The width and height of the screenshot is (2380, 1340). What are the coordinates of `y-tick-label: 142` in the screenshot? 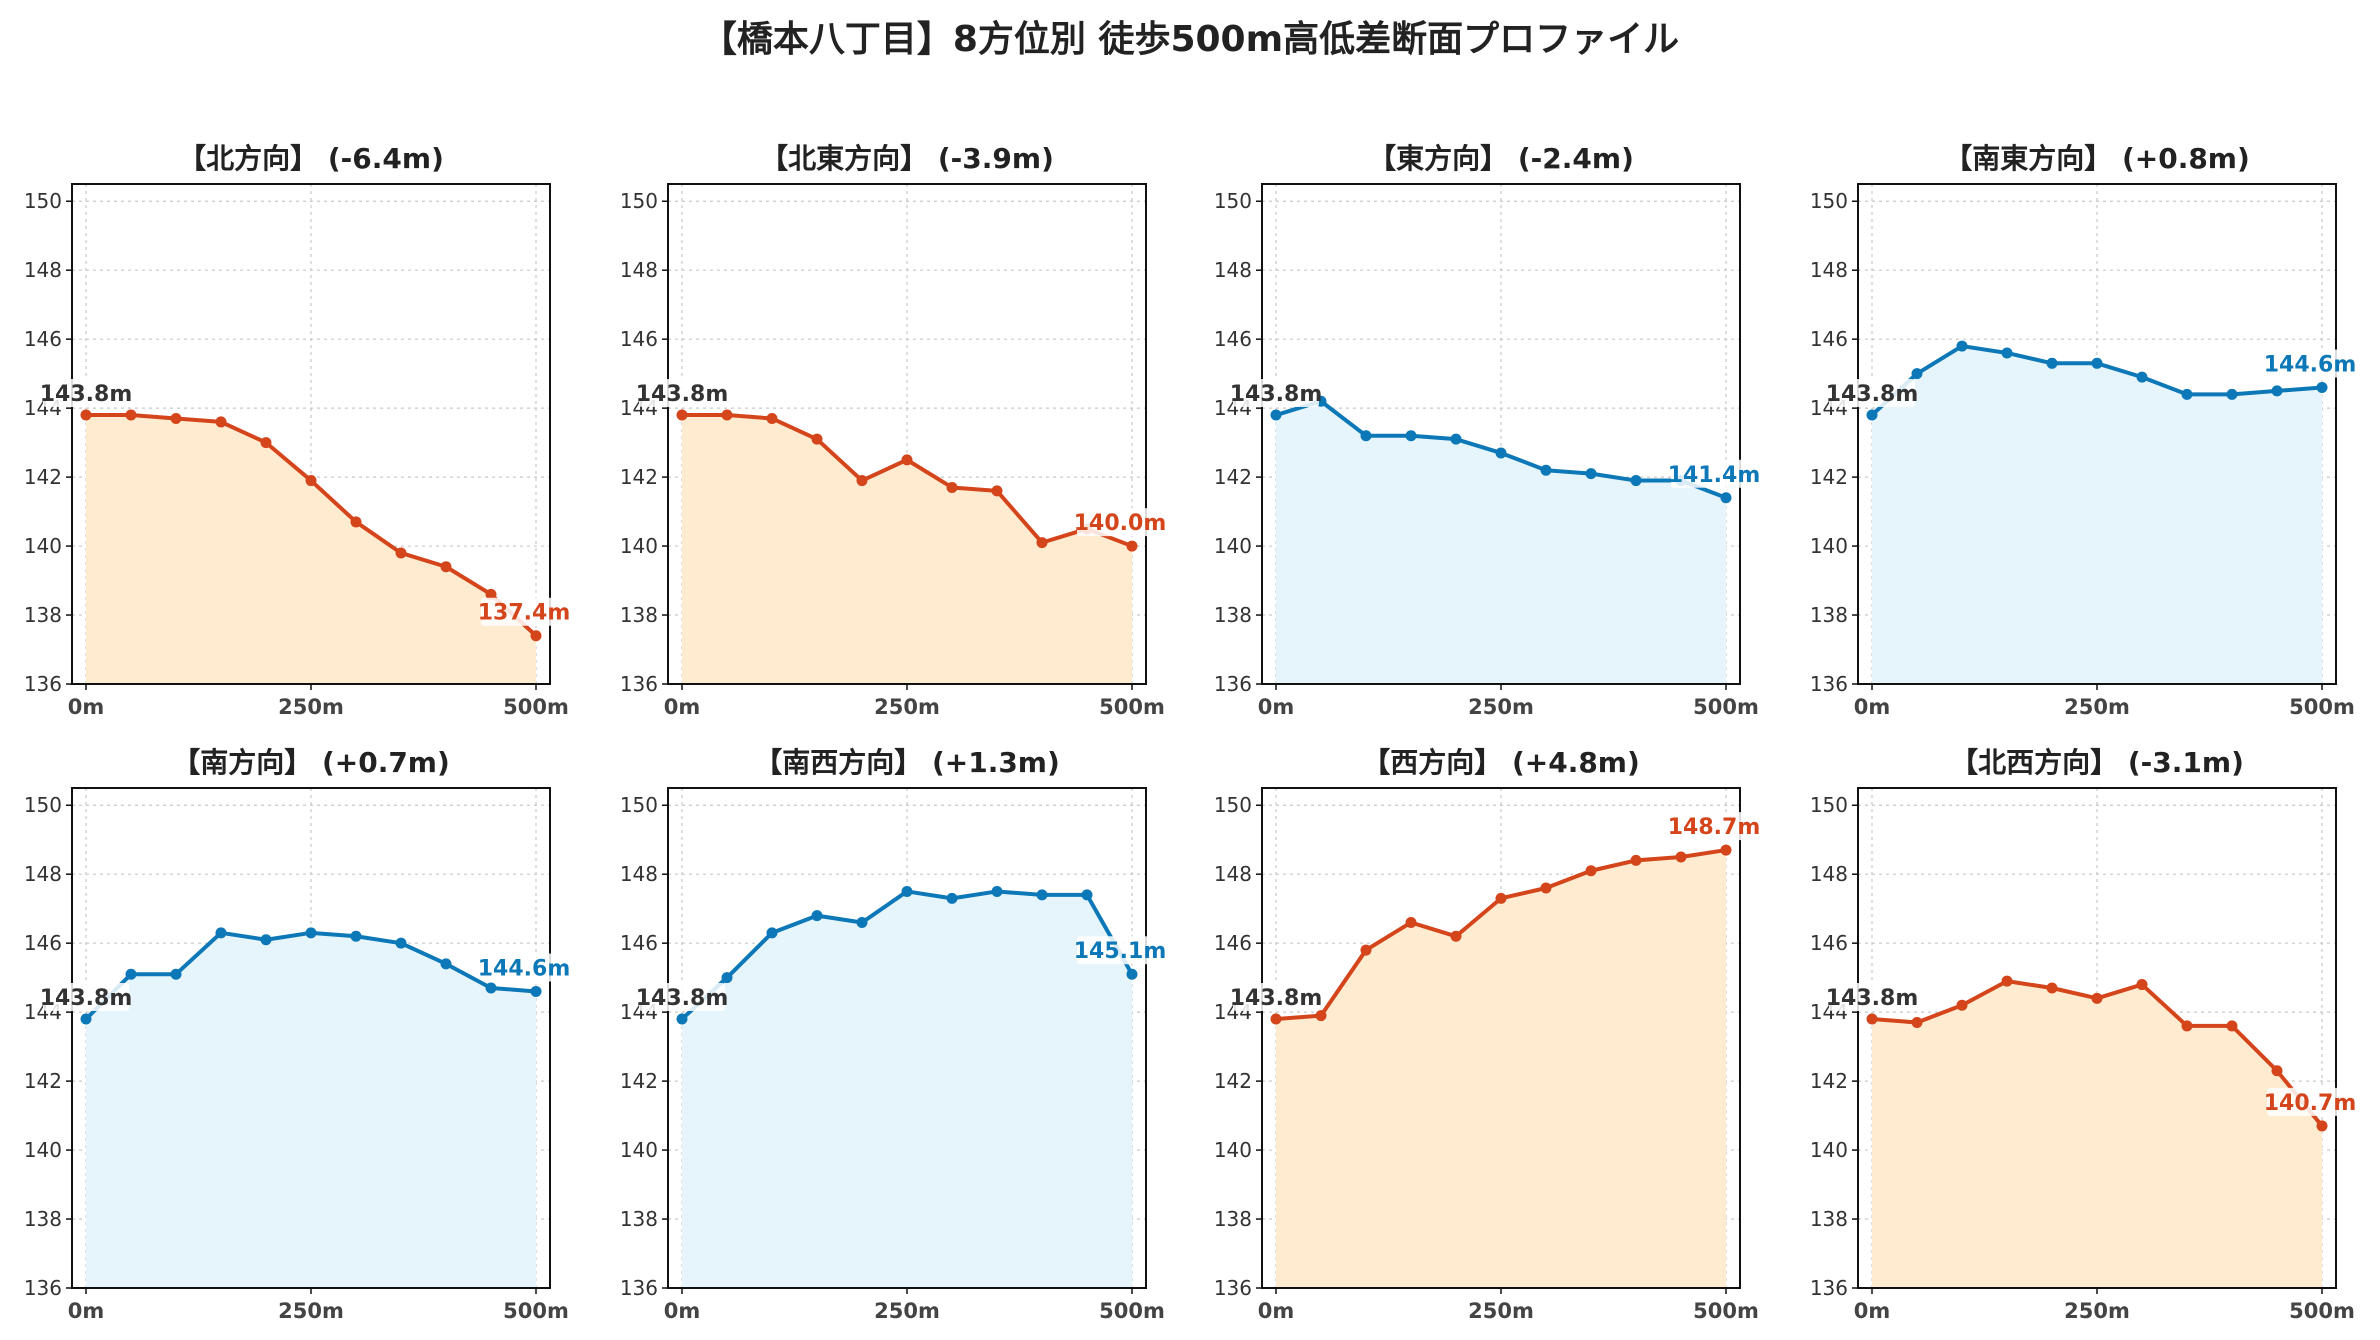 It's located at (1233, 477).